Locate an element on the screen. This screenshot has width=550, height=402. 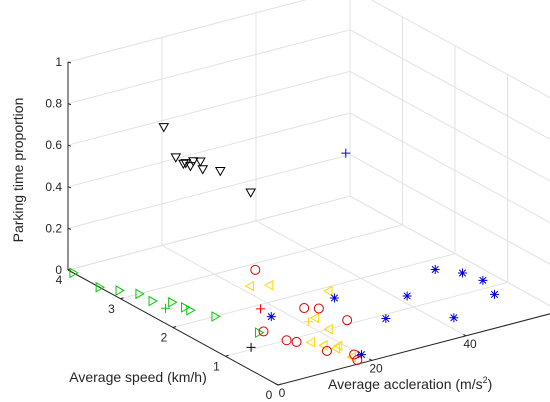
z-tick-label: 0 is located at coordinates (58, 270).